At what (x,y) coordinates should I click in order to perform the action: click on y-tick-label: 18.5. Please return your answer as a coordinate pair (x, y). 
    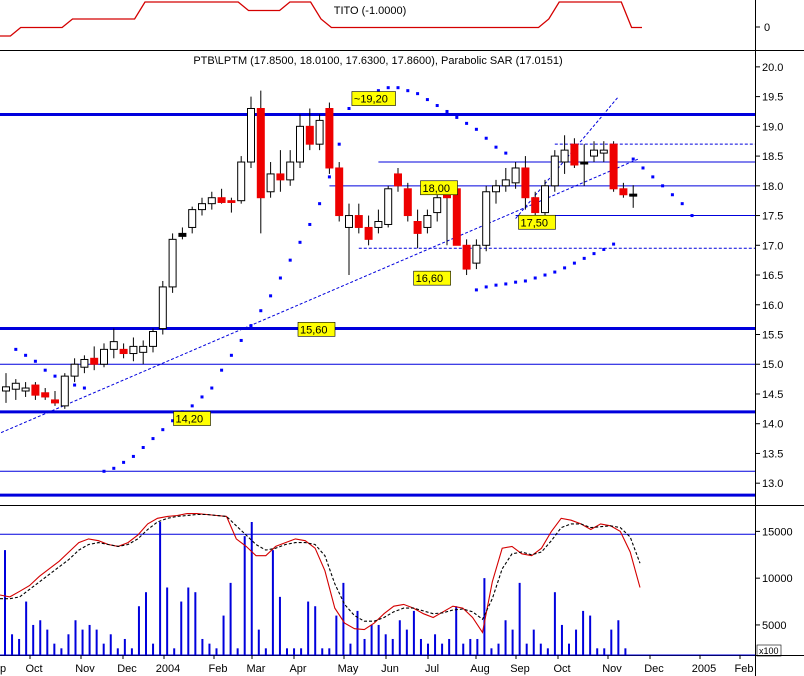
    Looking at the image, I should click on (772, 157).